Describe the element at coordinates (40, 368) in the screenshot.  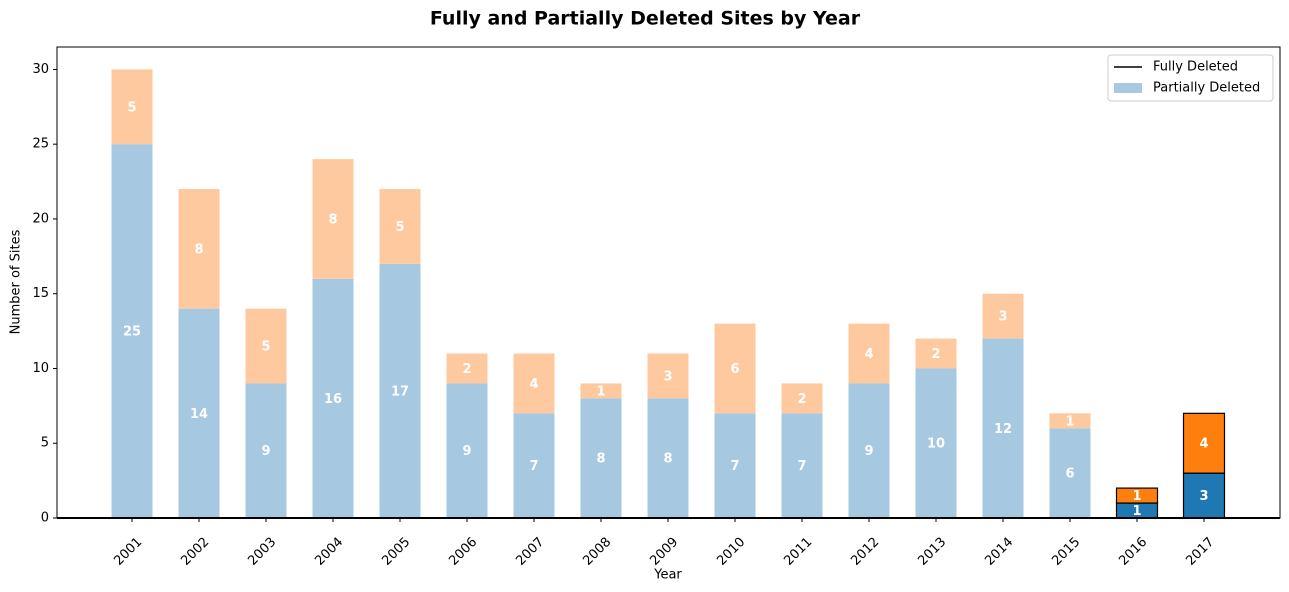
I see `y-tick-label: 10` at that location.